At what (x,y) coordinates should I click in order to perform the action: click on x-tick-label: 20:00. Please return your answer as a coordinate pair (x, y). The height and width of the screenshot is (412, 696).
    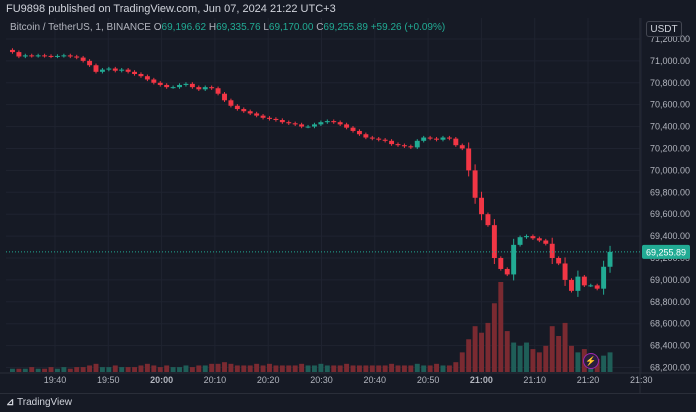
    Looking at the image, I should click on (161, 380).